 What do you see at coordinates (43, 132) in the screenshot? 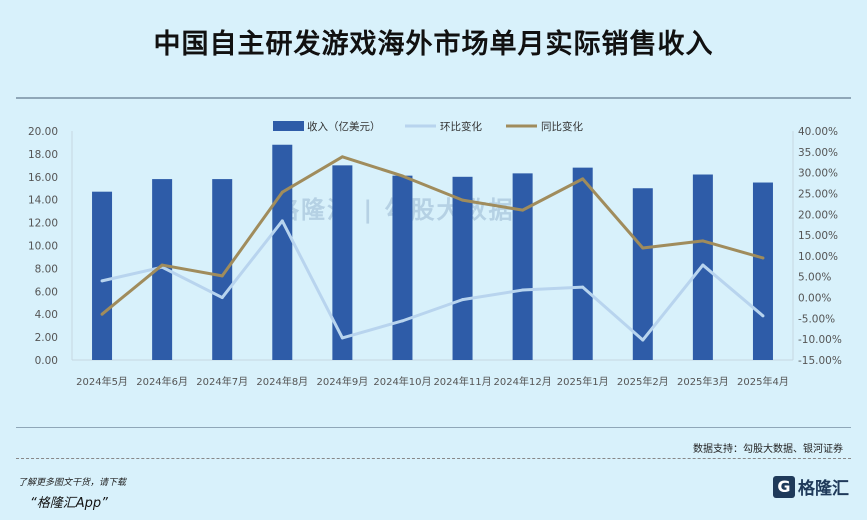
I see `left-tick-label: 20.00` at bounding box center [43, 132].